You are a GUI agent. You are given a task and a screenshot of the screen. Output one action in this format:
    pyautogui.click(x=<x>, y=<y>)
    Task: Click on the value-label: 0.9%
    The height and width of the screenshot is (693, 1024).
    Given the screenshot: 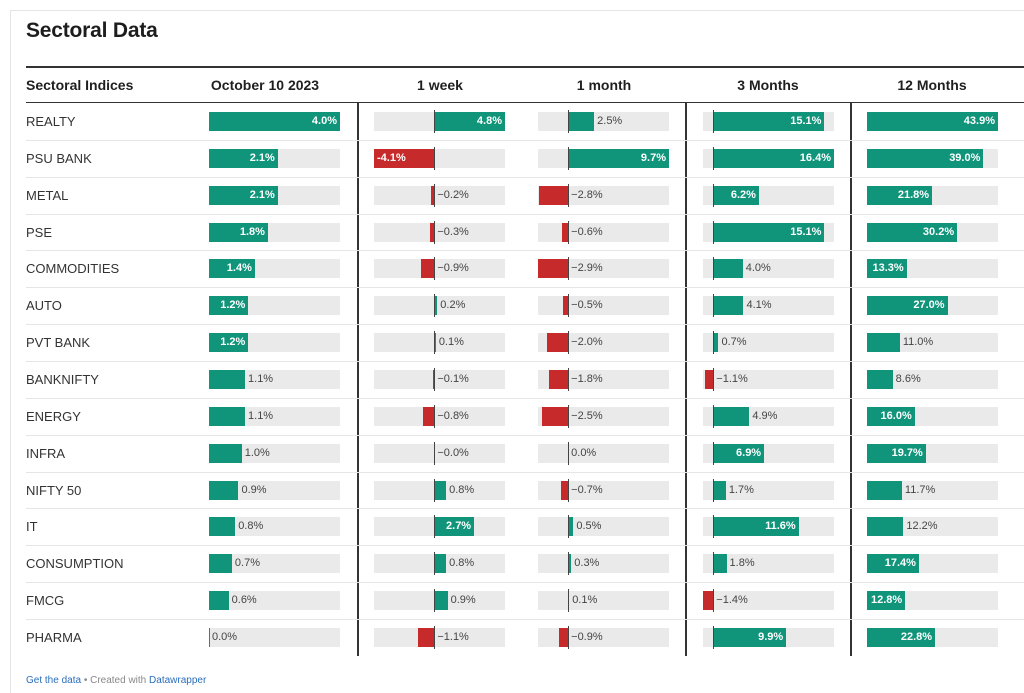 What is the action you would take?
    pyautogui.click(x=463, y=600)
    